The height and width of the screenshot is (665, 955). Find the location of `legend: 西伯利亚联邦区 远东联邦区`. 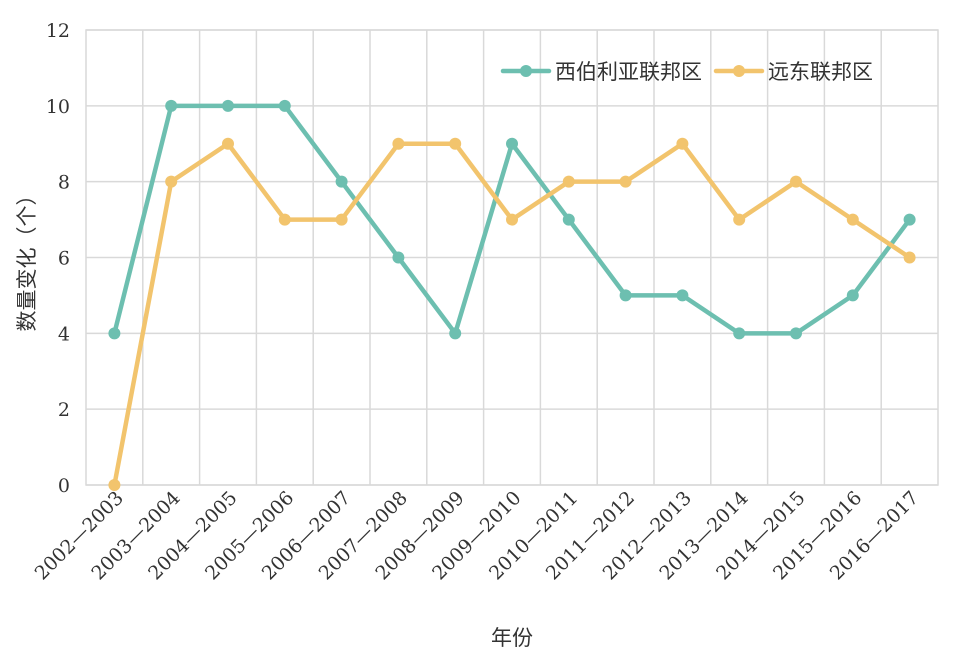

legend: 西伯利亚联邦区 远东联邦区 is located at coordinates (686, 72).